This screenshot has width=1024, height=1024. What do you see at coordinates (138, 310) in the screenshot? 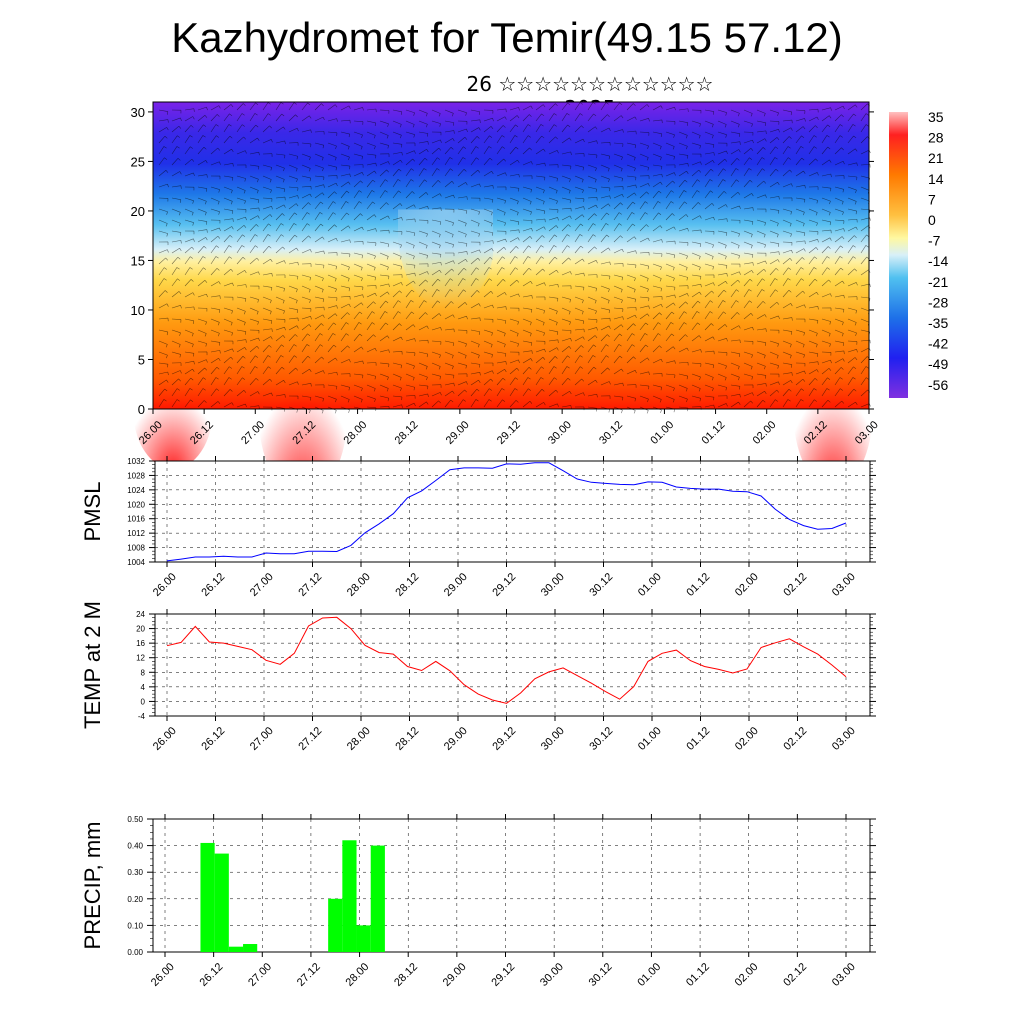
I see `cs-y-tick-label: 10` at bounding box center [138, 310].